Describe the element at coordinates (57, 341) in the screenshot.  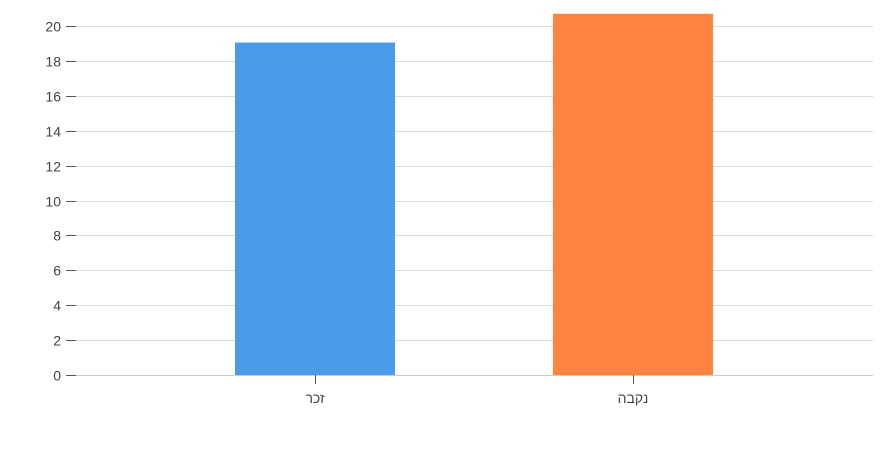
I see `y-tick-label: 2` at that location.